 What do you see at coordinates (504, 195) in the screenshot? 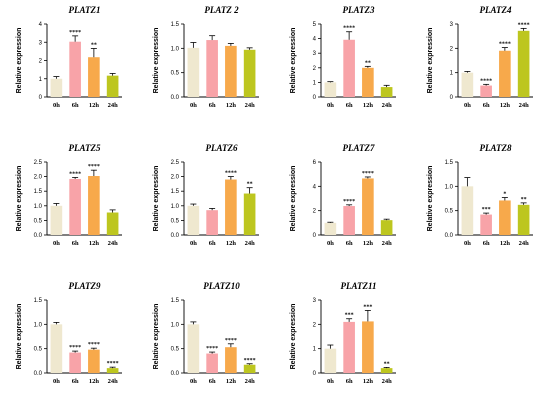
I see `significance-label: *` at bounding box center [504, 195].